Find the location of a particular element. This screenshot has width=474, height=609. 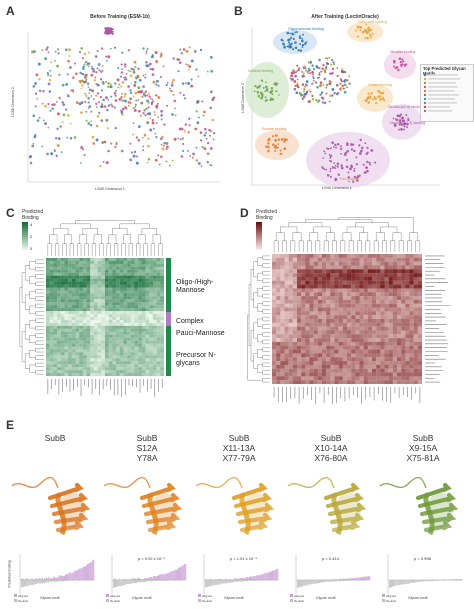

panel-d-heatmap is located at coordinates (347, 319).